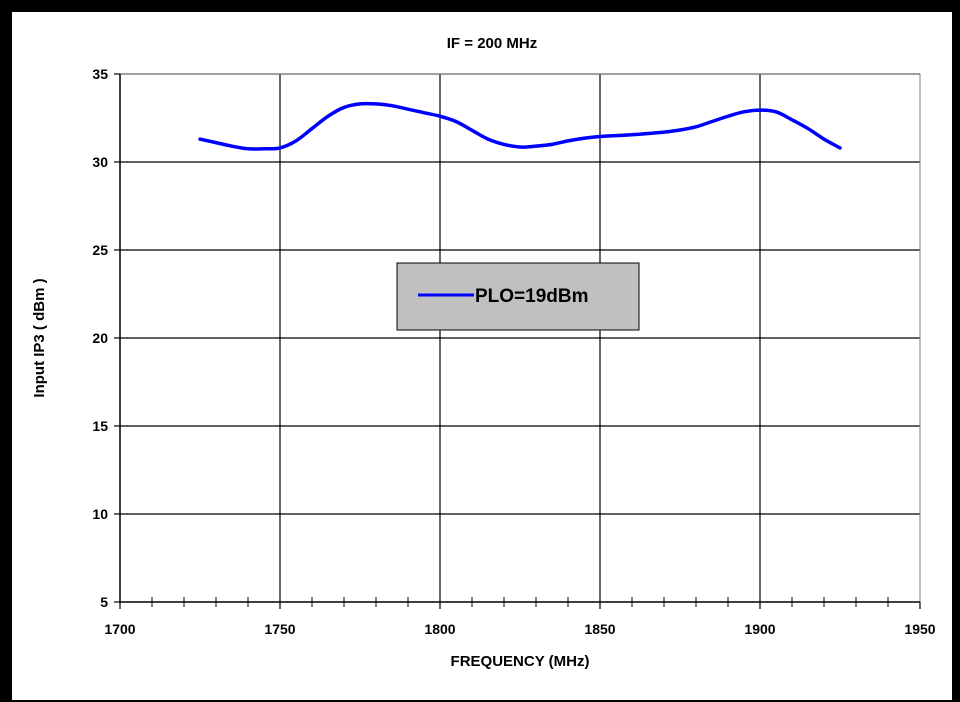  Describe the element at coordinates (104, 602) in the screenshot. I see `y-tick-label-5: 5` at that location.